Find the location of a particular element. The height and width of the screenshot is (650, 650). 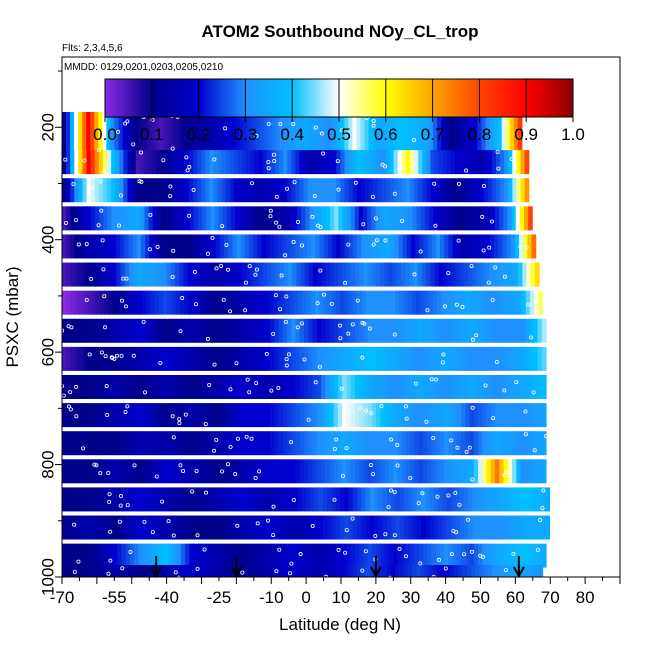

colorbar-tick-label: 0.1 is located at coordinates (152, 134).